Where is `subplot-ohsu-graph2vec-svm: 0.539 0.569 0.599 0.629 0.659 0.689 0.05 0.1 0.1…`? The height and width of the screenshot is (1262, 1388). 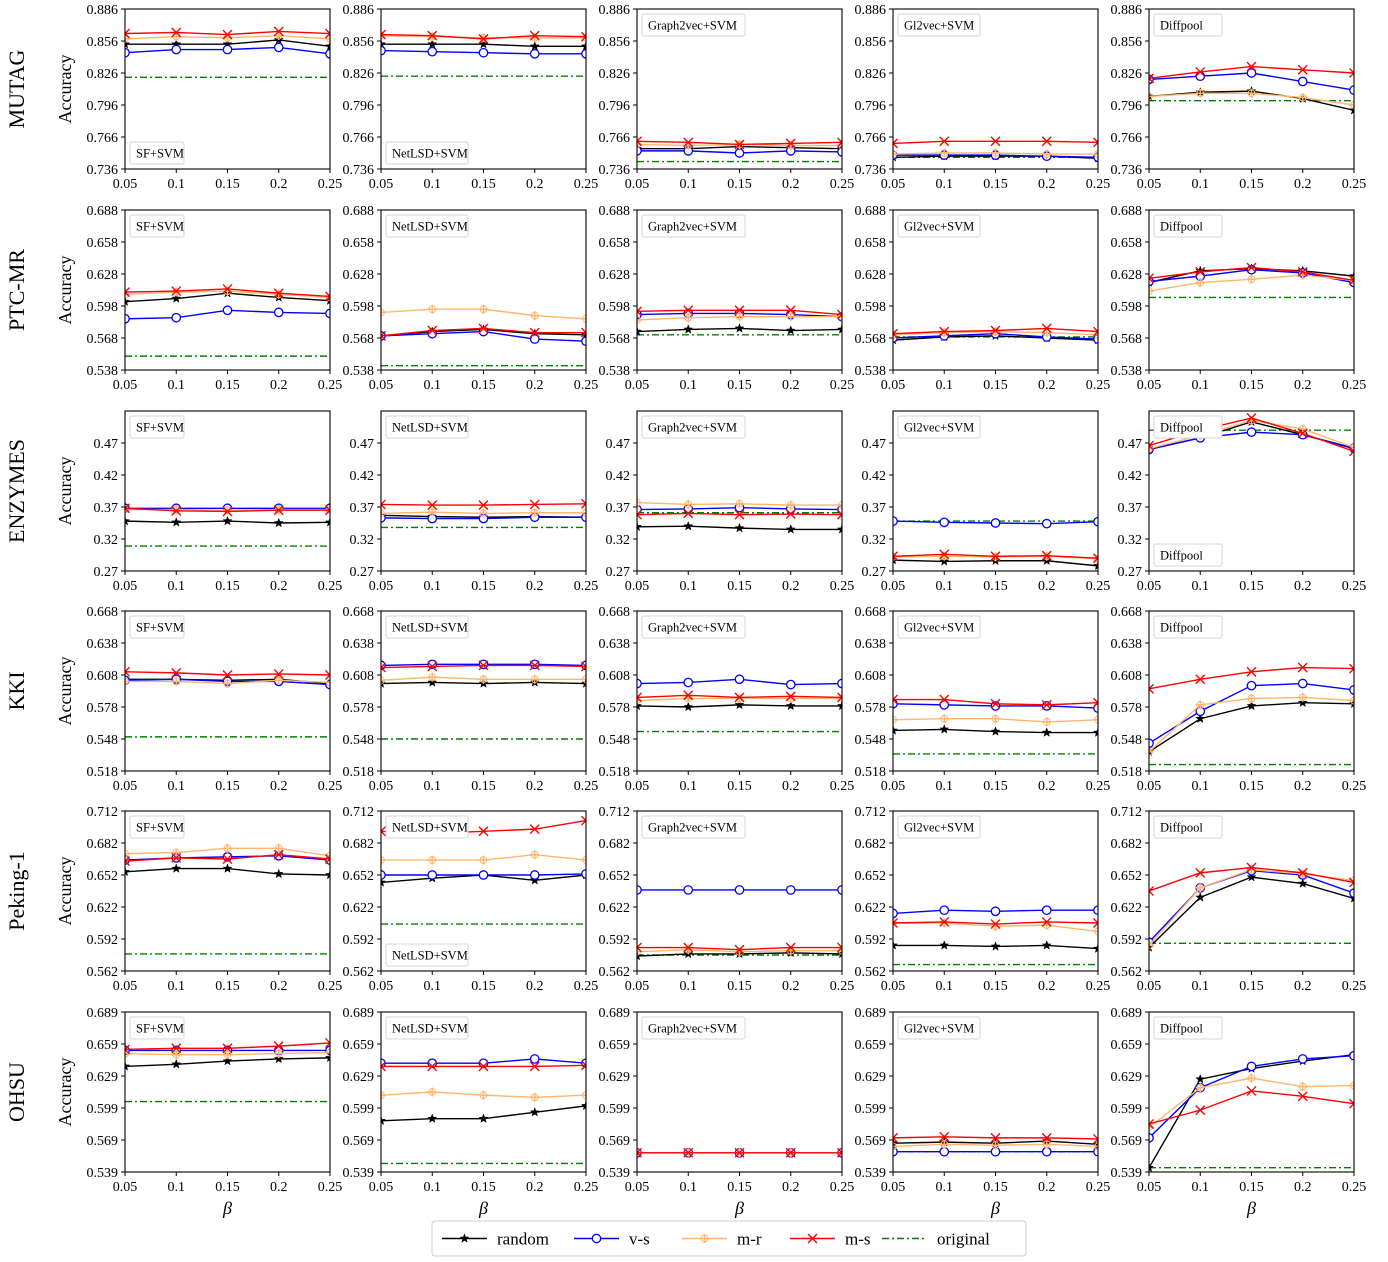
subplot-ohsu-graph2vec-svm: 0.539 0.569 0.599 0.629 0.659 0.689 0.05 0.1 0.1… is located at coordinates (727, 1112).